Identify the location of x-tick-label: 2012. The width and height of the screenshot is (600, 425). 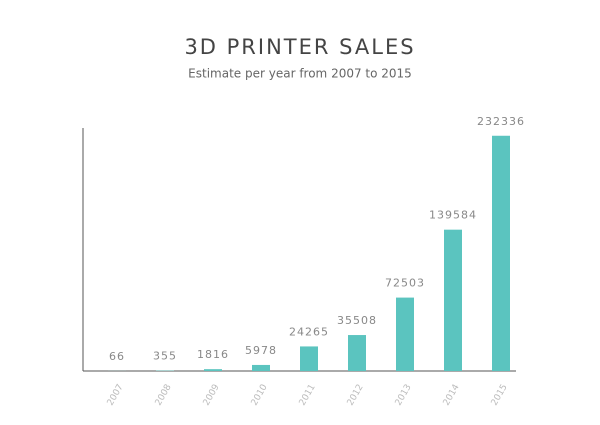
(356, 395).